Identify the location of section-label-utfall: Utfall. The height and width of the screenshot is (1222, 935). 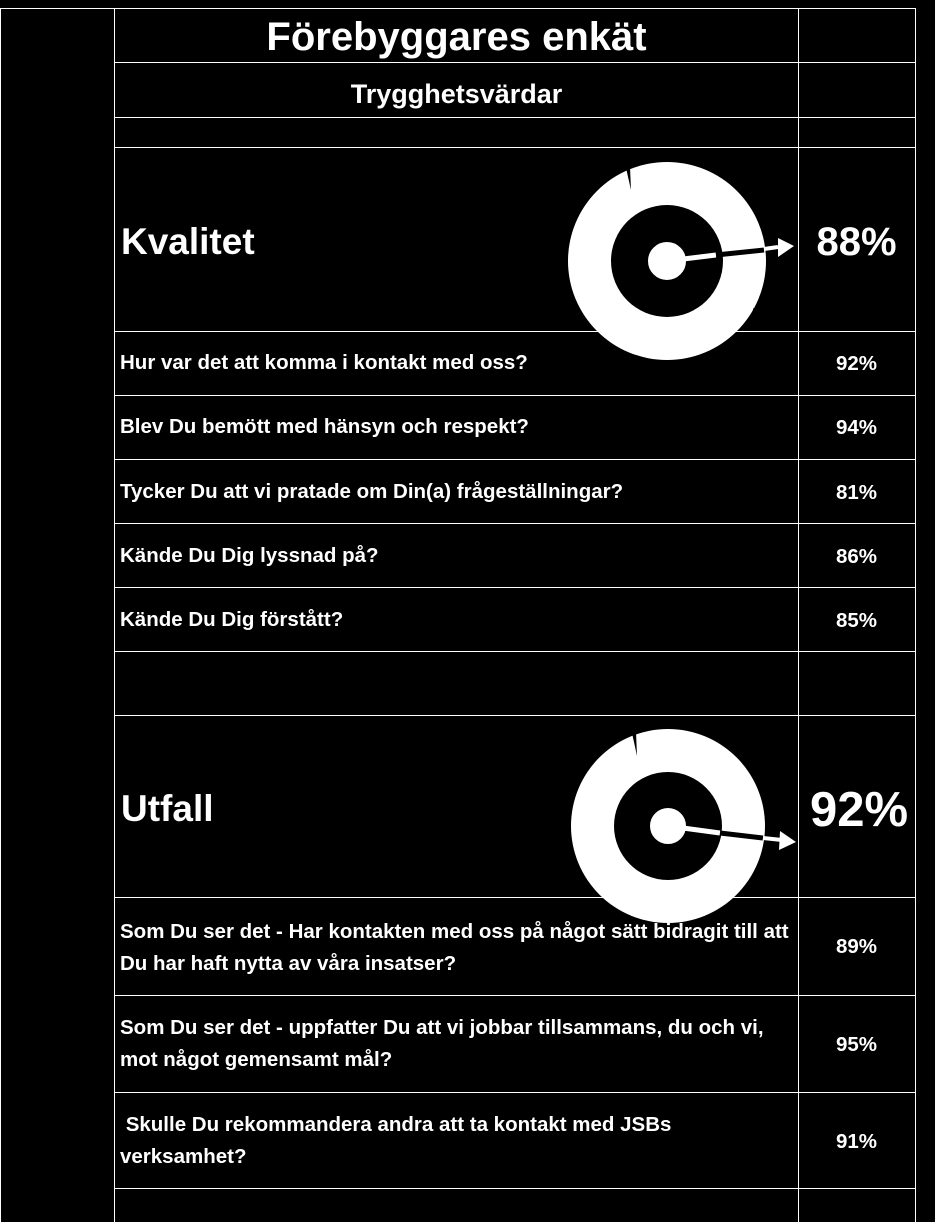
(167, 808).